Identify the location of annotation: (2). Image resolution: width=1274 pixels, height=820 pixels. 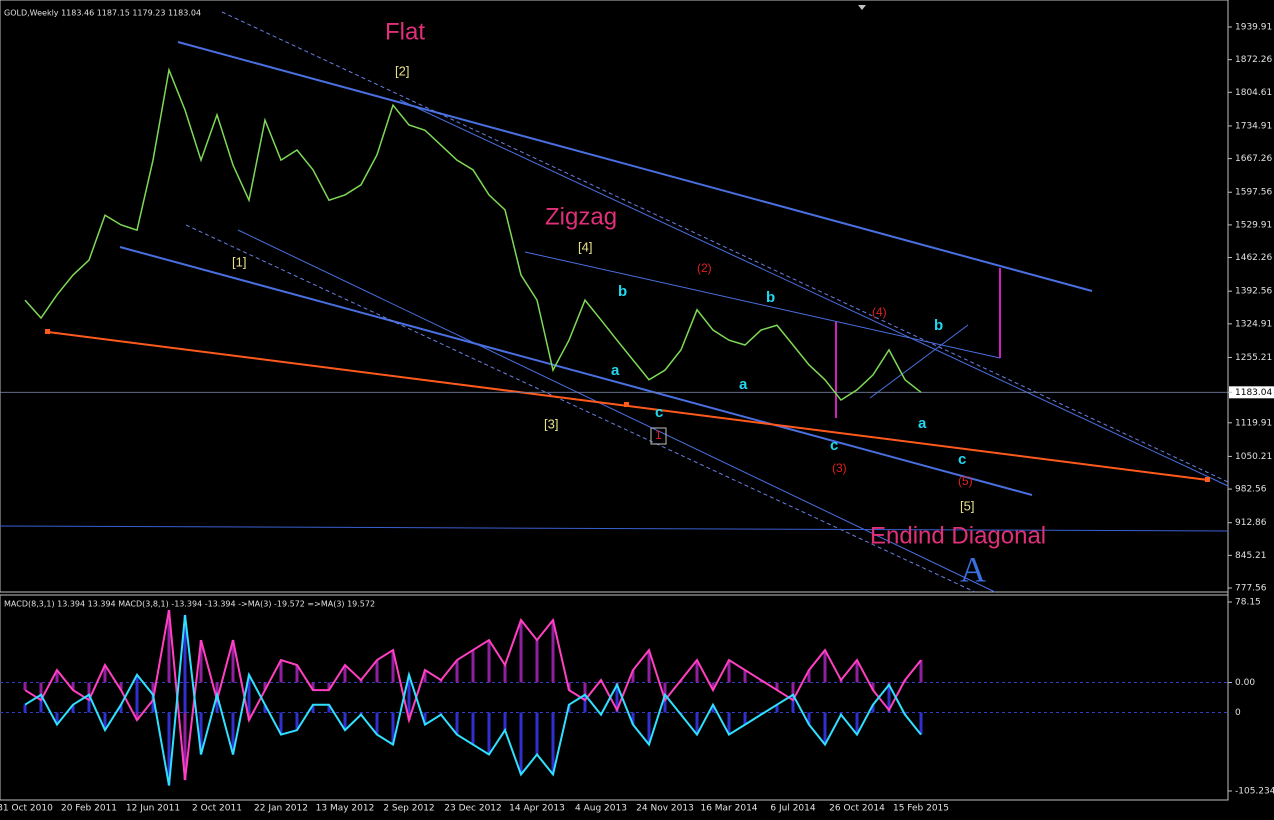
(704, 268).